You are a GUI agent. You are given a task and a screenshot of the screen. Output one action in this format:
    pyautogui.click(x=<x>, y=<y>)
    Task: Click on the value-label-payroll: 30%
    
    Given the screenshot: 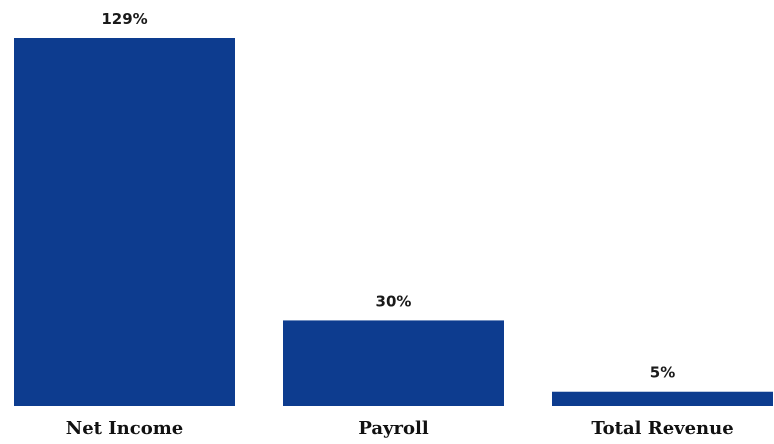 What is the action you would take?
    pyautogui.click(x=394, y=301)
    